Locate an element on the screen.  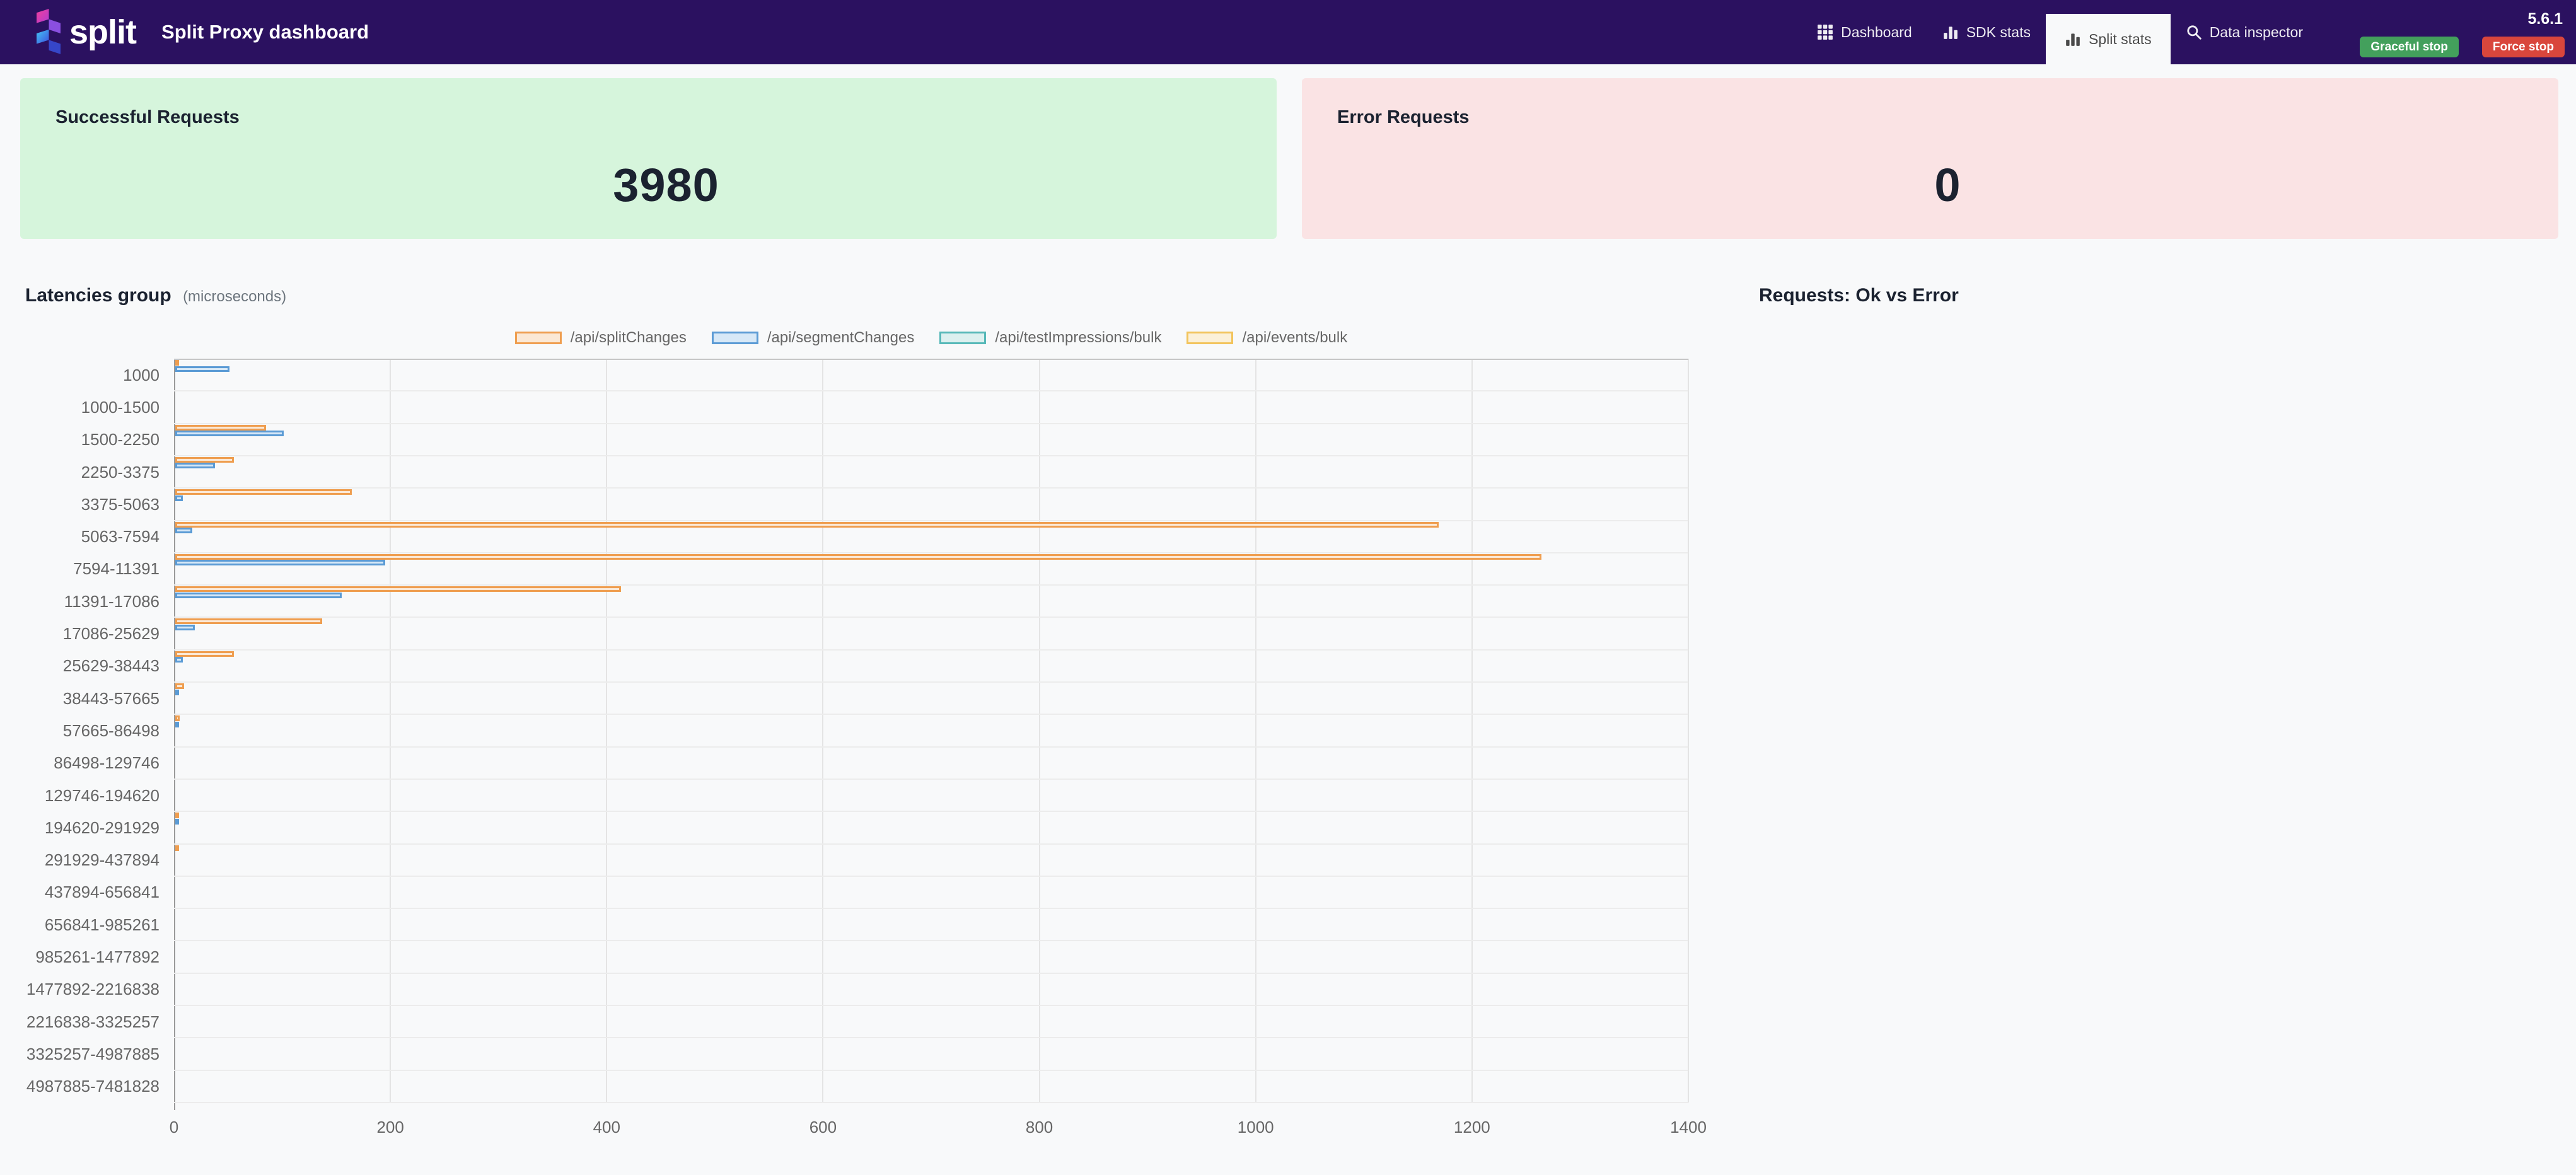
x-axis-tick: 800 is located at coordinates (1039, 1127).